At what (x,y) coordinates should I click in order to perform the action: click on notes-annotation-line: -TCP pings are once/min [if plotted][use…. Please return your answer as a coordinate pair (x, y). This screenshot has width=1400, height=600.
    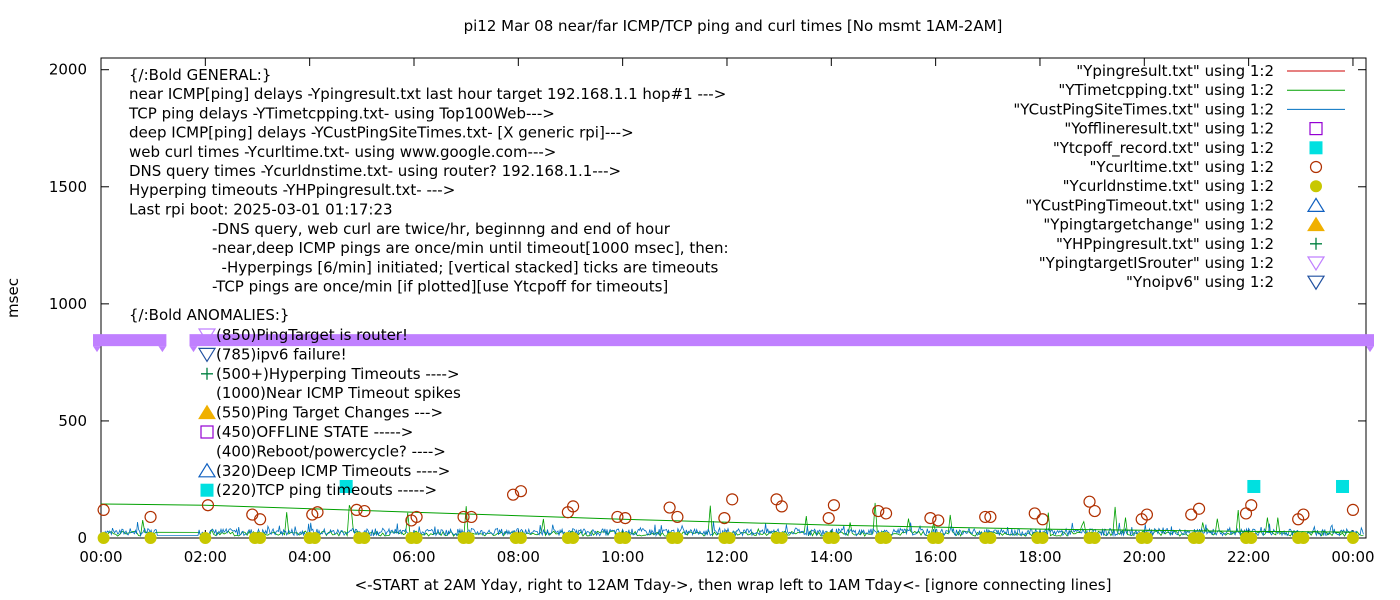
    Looking at the image, I should click on (440, 287).